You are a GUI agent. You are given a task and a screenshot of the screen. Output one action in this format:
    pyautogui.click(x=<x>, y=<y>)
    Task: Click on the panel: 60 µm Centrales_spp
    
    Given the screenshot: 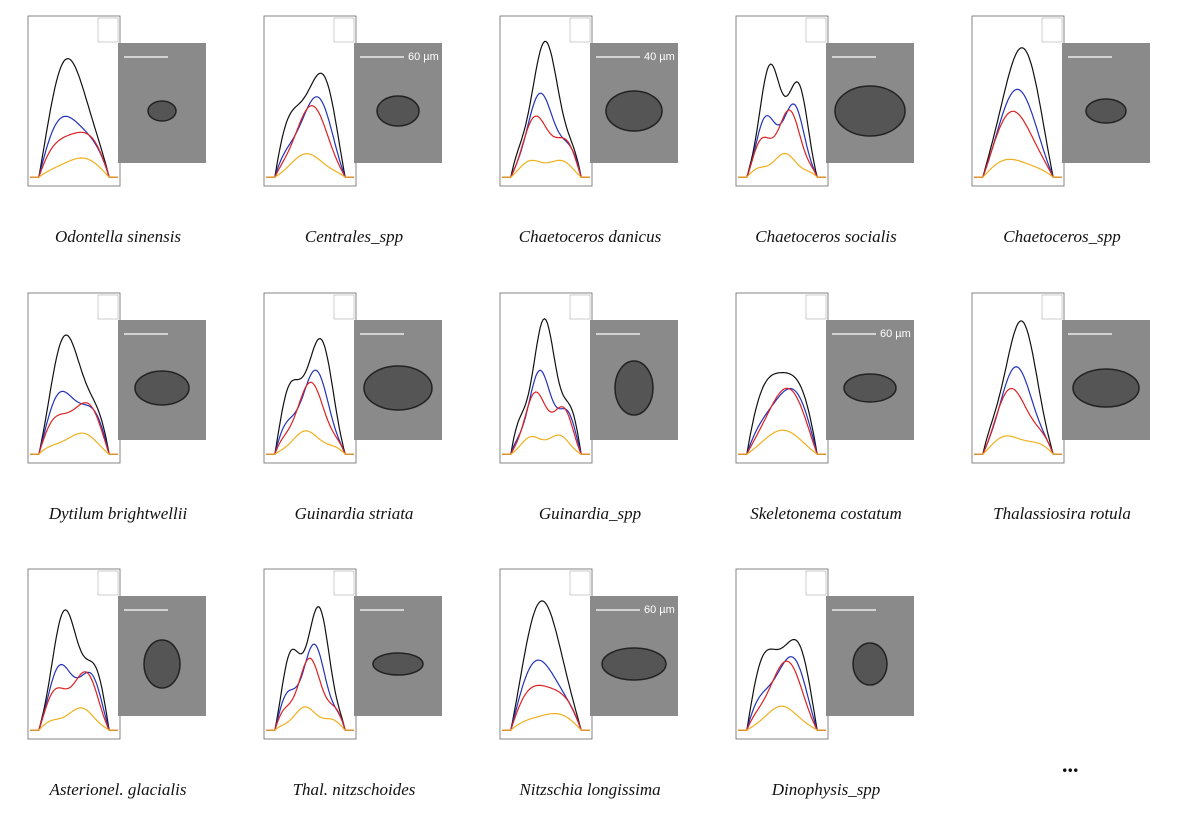 What is the action you would take?
    pyautogui.click(x=352, y=130)
    